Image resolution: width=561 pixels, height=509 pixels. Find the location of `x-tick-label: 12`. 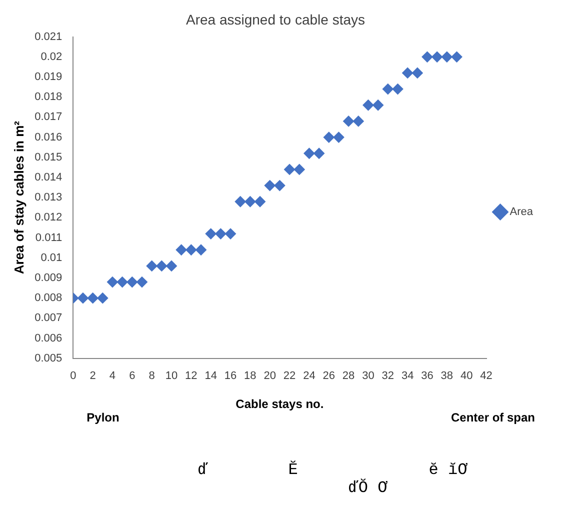

x-tick-label: 12 is located at coordinates (191, 376).